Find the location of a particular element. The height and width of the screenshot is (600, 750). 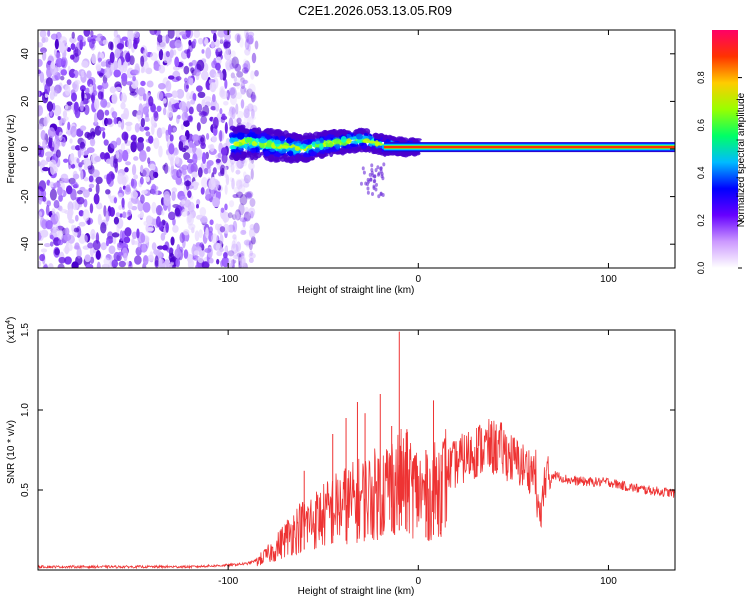

spectrogram-y-tick-label: 20 is located at coordinates (25, 101).